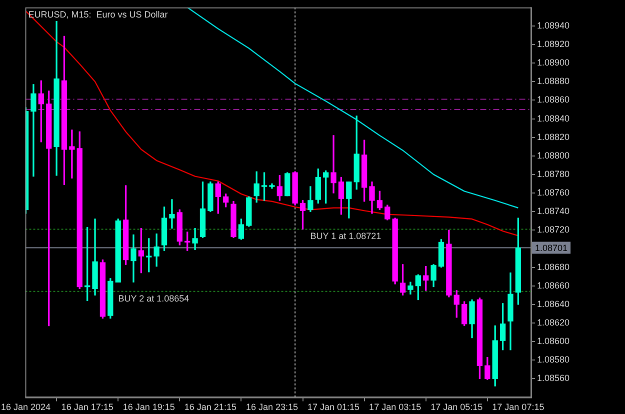  Describe the element at coordinates (87, 407) in the screenshot. I see `x-tick-label: 16 Jan 17:15` at that location.